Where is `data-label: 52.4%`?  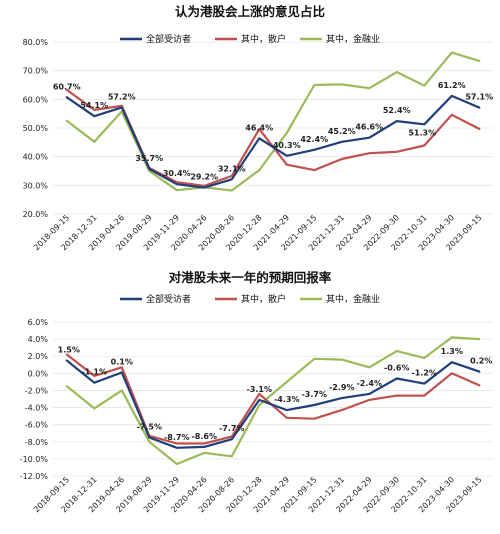
data-label: 52.4% is located at coordinates (397, 110).